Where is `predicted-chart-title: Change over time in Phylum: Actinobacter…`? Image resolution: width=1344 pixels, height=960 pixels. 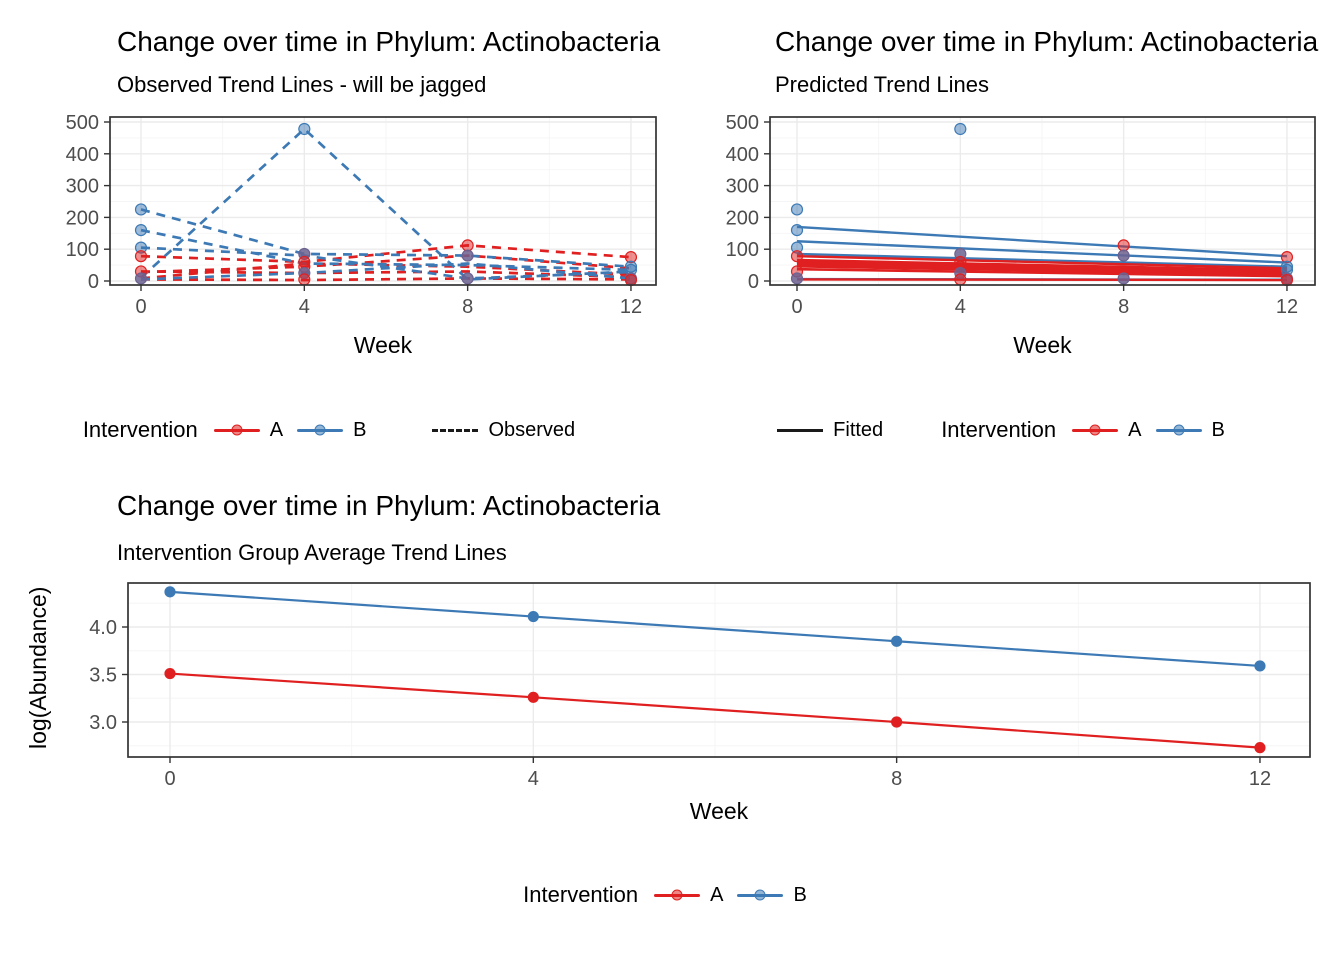 predicted-chart-title: Change over time in Phylum: Actinobacter… is located at coordinates (1047, 41).